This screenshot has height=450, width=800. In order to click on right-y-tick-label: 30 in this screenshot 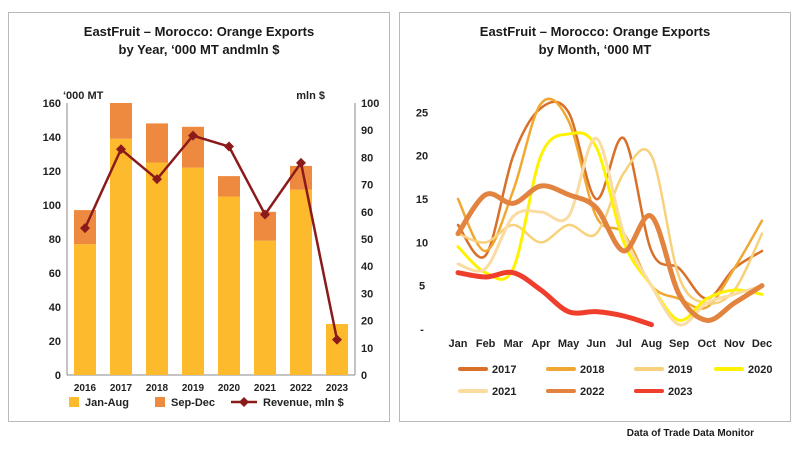, I will do `click(367, 294)`.